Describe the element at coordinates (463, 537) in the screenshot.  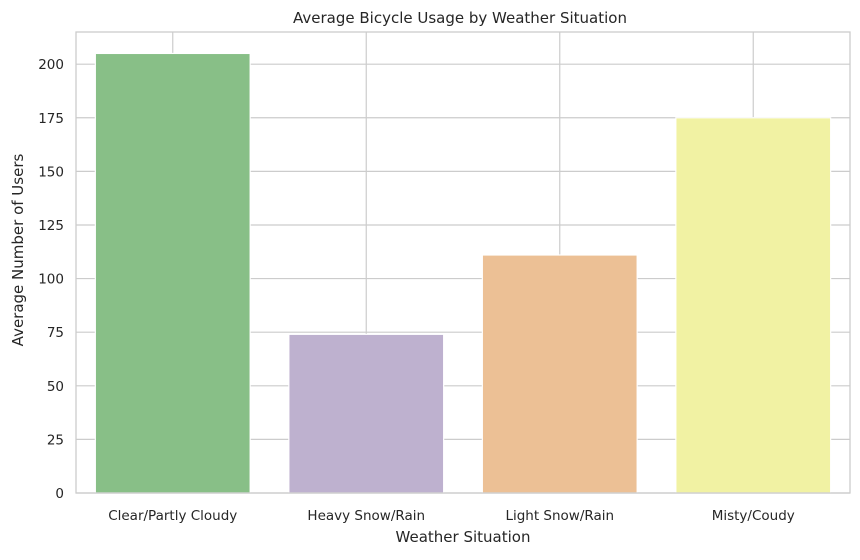
I see `x-axis-label: Weather Situation` at that location.